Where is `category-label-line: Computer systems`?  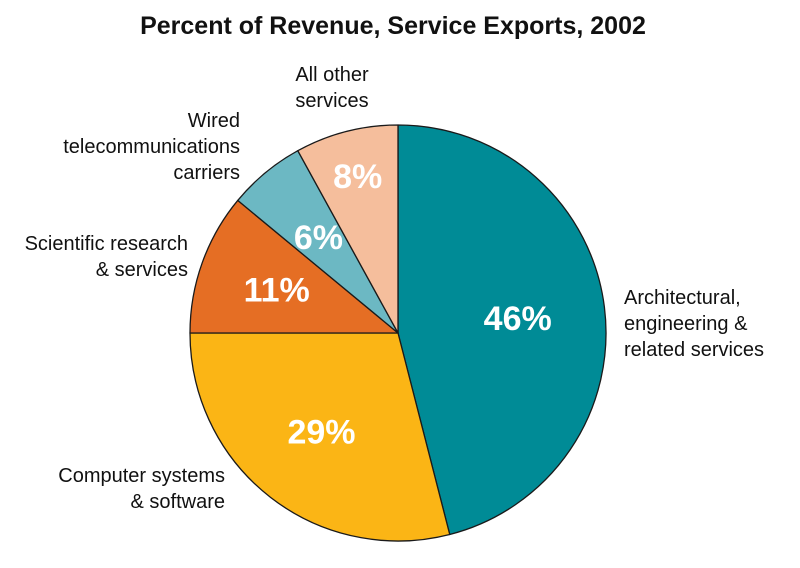 category-label-line: Computer systems is located at coordinates (141, 476).